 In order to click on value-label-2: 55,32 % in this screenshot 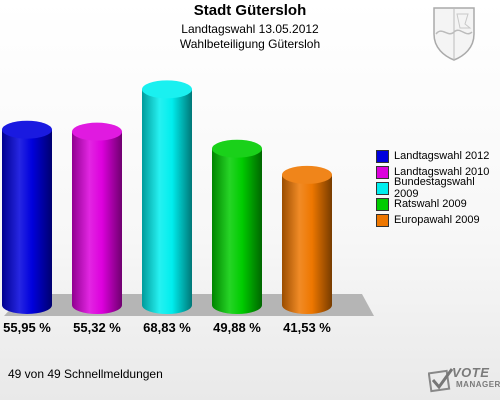, I will do `click(97, 327)`.